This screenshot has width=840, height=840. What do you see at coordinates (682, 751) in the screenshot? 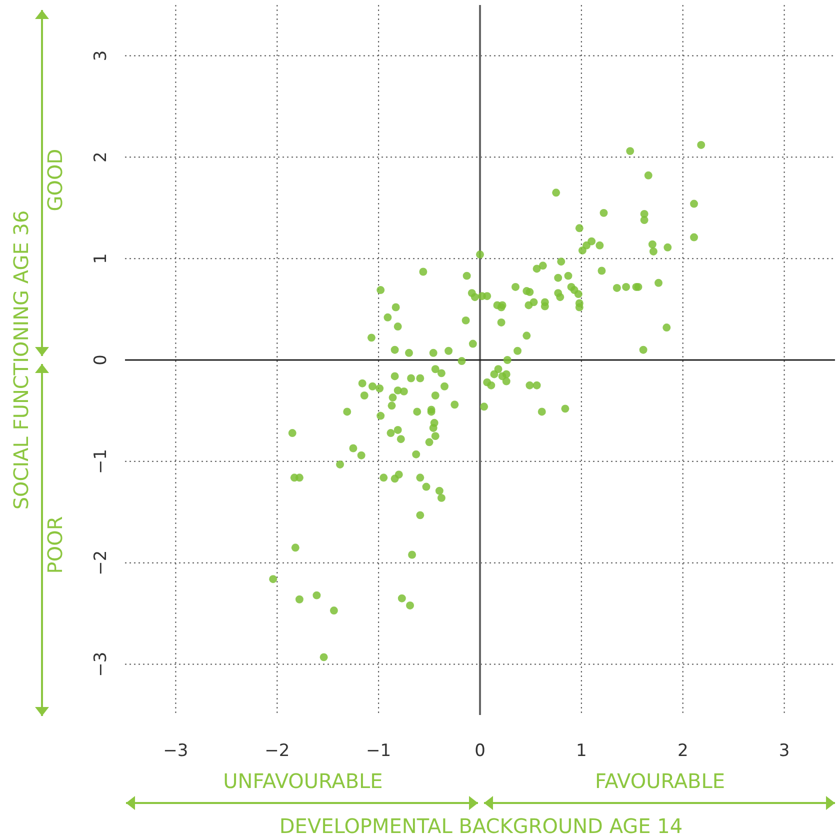
I see `x-tick-label: 2` at bounding box center [682, 751].